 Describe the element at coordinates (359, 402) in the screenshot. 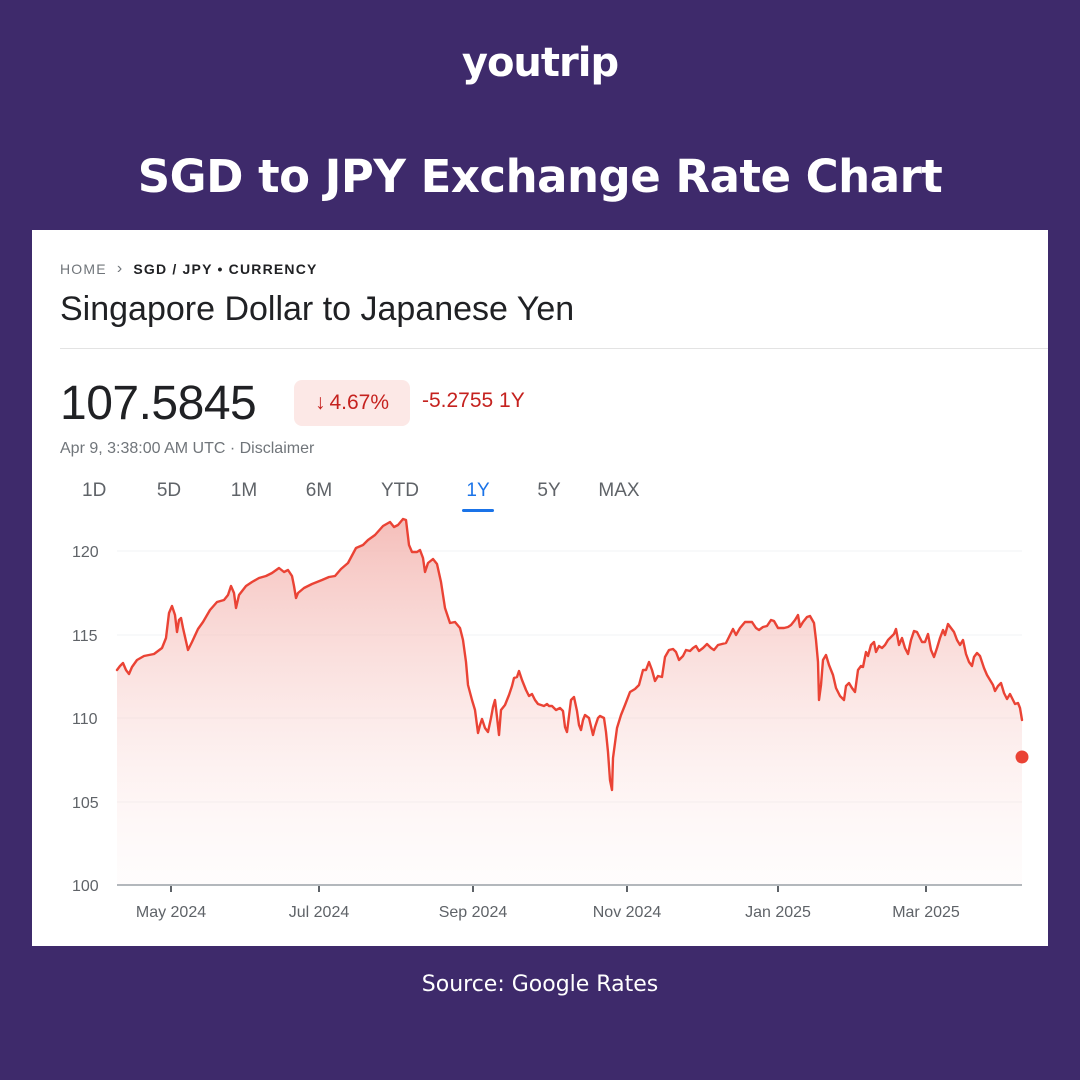

I see `change-percent: 4.67%` at that location.